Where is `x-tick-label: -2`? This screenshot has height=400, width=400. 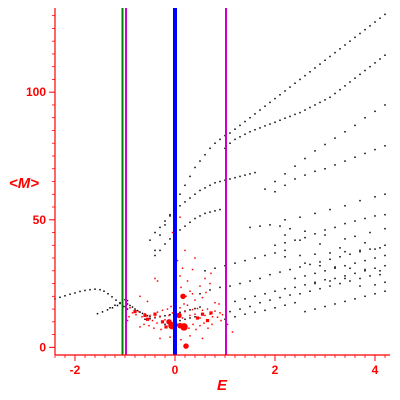 x-tick-label: -2 is located at coordinates (75, 370).